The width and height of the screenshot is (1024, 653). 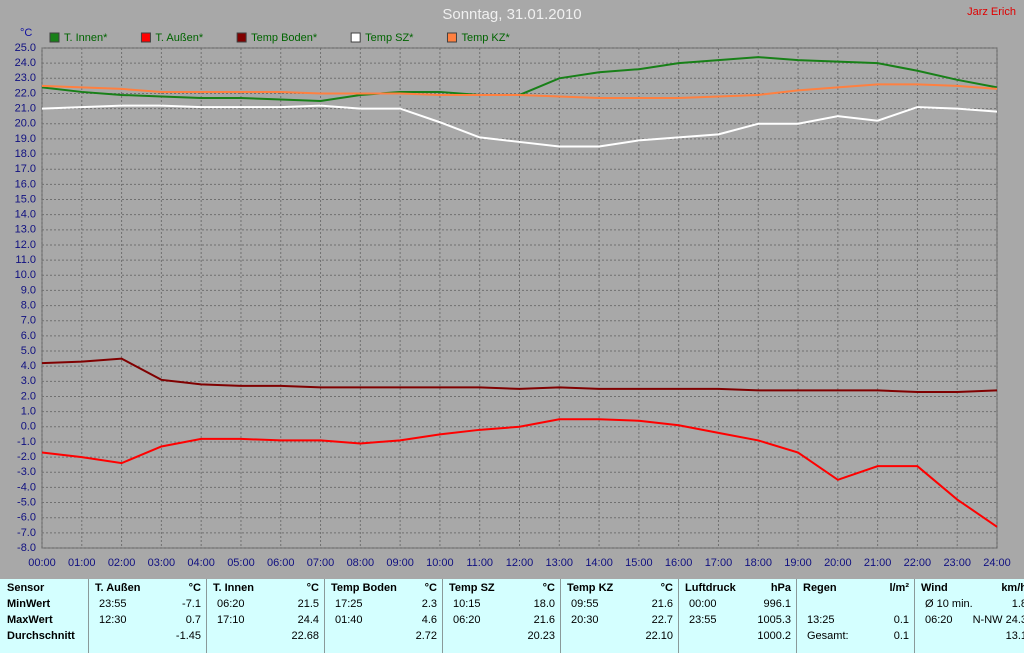 I want to click on y-tick-label: 14.0, so click(x=25, y=215).